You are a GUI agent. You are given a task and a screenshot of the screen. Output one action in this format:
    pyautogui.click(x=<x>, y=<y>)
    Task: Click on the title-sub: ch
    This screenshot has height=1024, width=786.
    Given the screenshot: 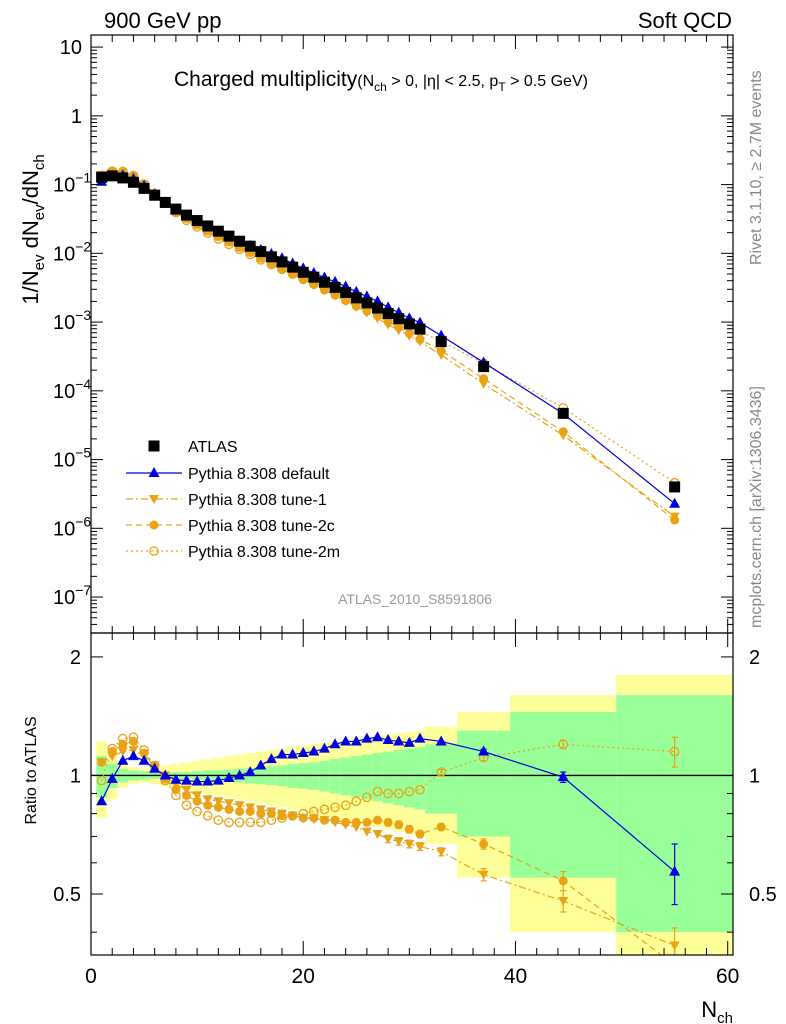 What is the action you would take?
    pyautogui.click(x=380, y=87)
    